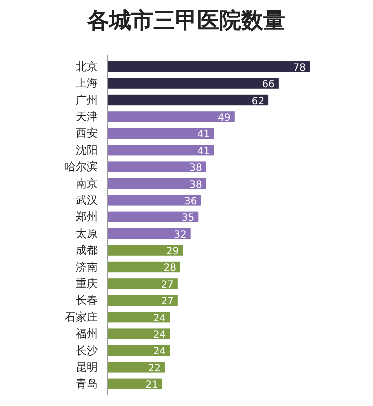  Describe the element at coordinates (173, 252) in the screenshot. I see `data-label: 29` at that location.